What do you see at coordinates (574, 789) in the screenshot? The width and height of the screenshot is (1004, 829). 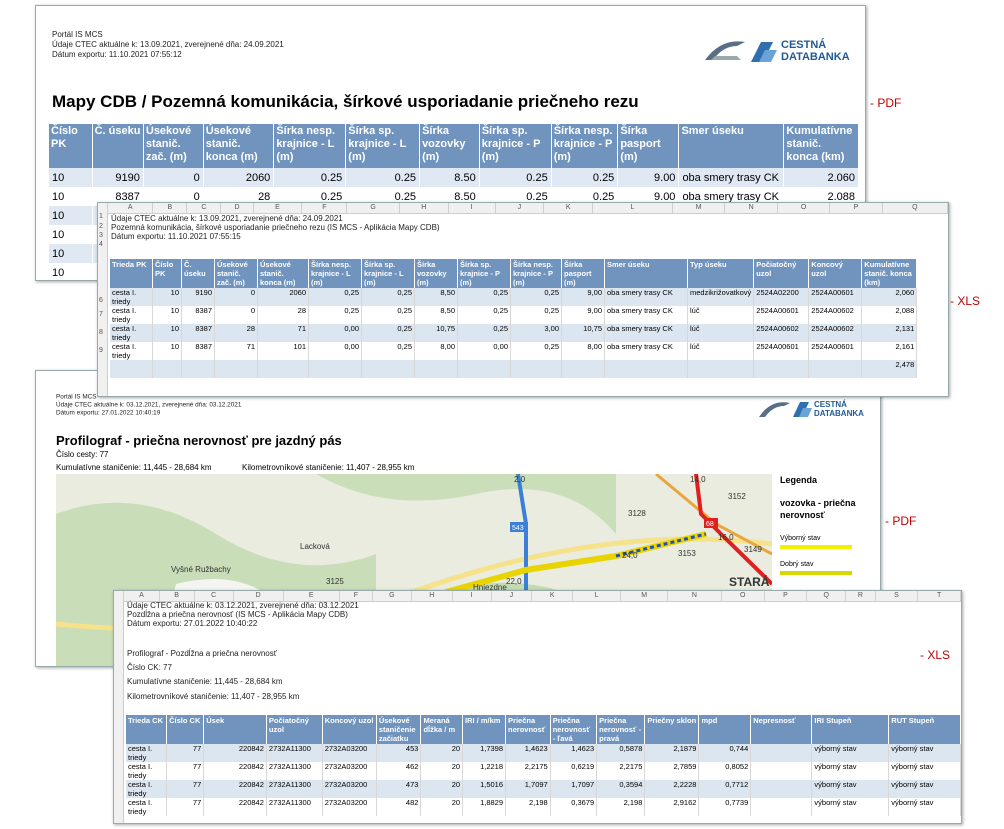 I see `table-cell: 1,7097` at bounding box center [574, 789].